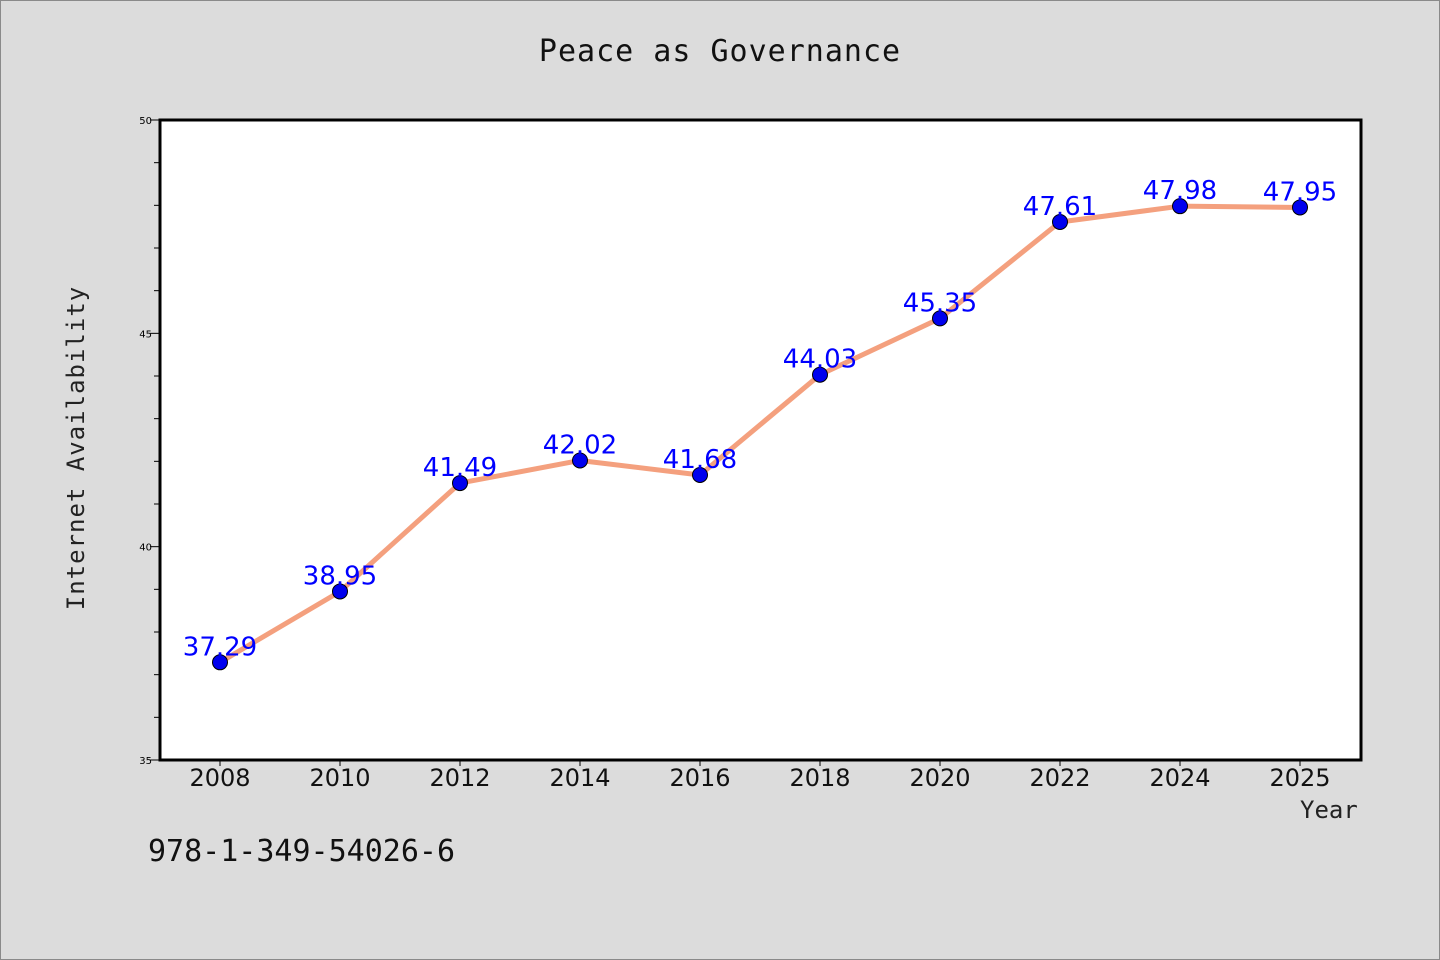 The image size is (1440, 960). Describe the element at coordinates (145, 121) in the screenshot. I see `y-tick-label: 50` at that location.